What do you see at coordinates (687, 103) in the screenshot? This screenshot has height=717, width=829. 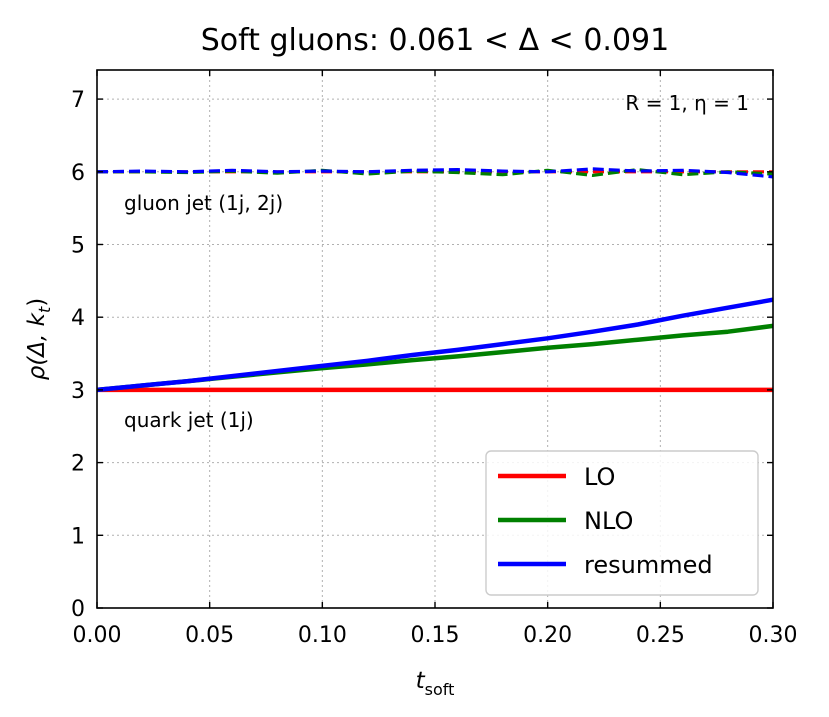 I see `params-annotation: R = 1, η = 1` at bounding box center [687, 103].